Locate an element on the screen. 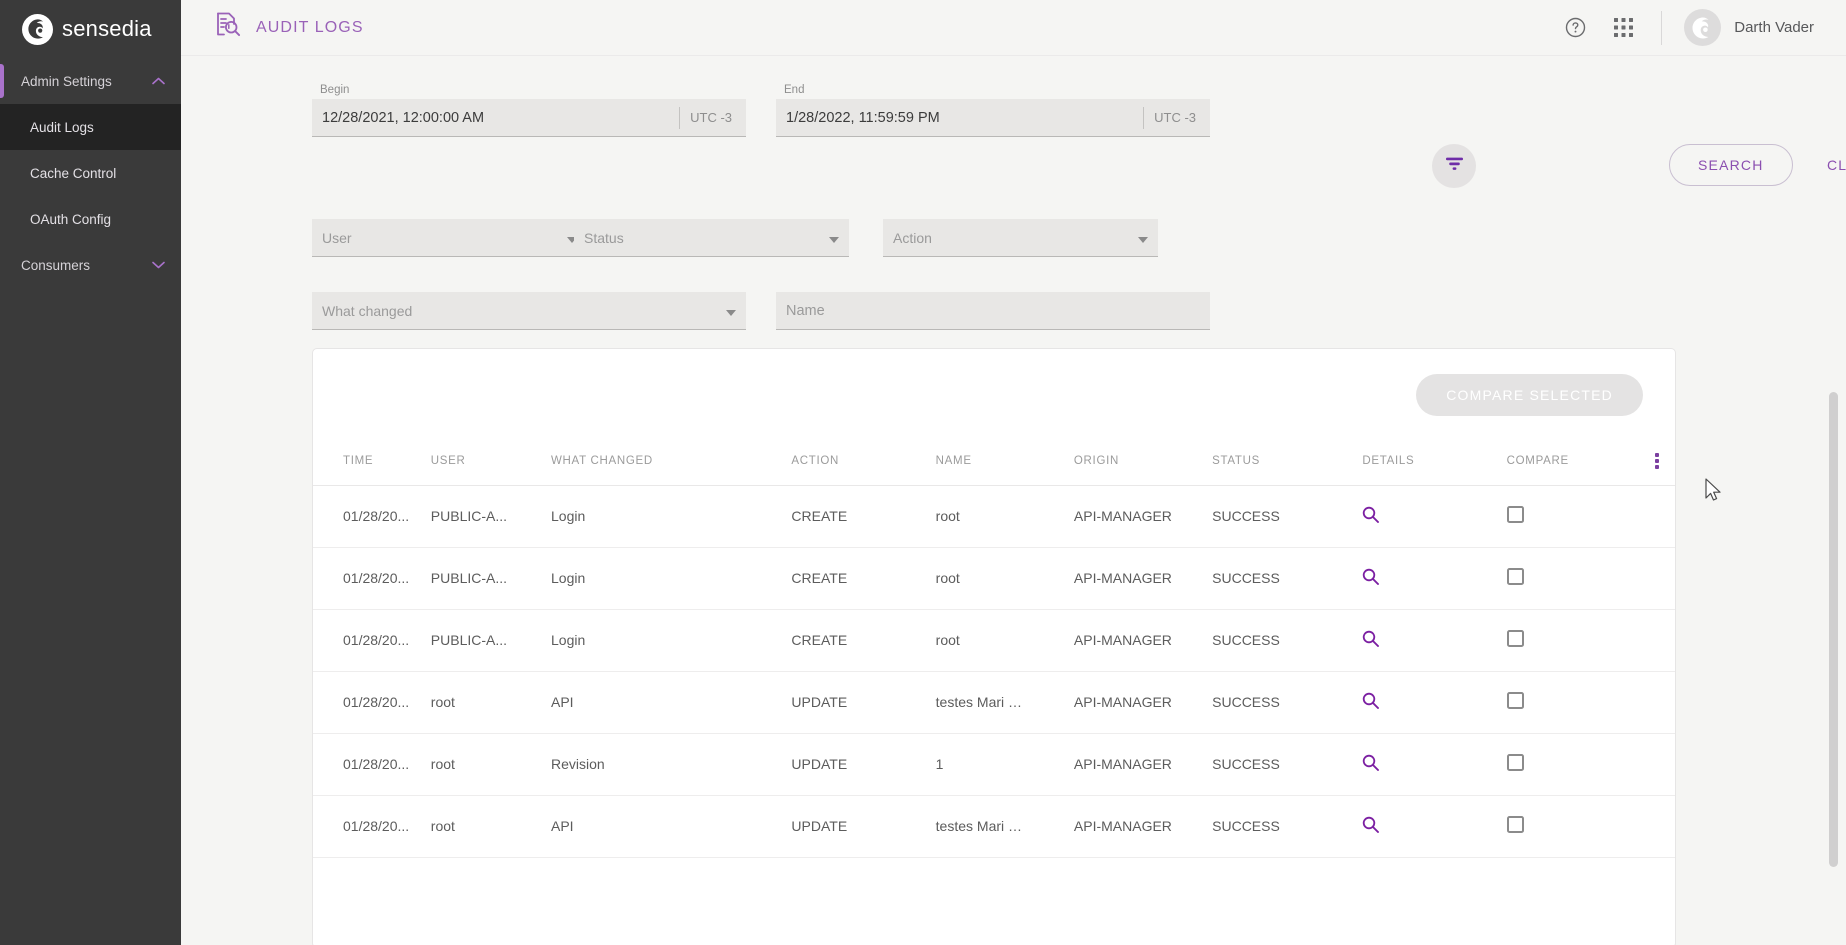 The height and width of the screenshot is (945, 1846). cell-action: UPDATE is located at coordinates (863, 764).